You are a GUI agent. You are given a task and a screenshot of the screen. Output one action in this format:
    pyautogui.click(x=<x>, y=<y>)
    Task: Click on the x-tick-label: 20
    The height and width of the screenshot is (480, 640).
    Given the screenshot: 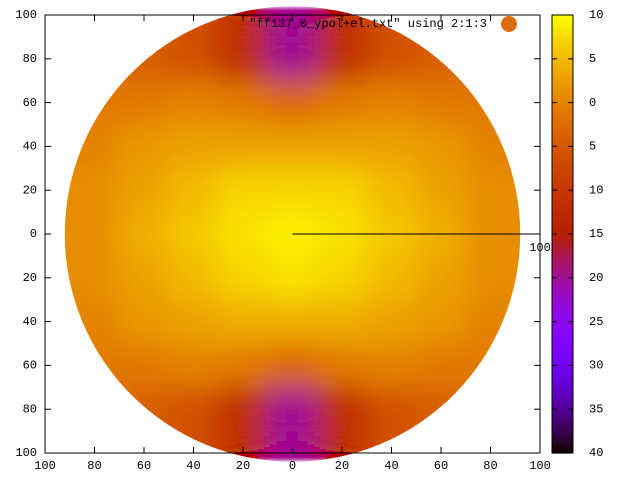 What is the action you would take?
    pyautogui.click(x=243, y=466)
    